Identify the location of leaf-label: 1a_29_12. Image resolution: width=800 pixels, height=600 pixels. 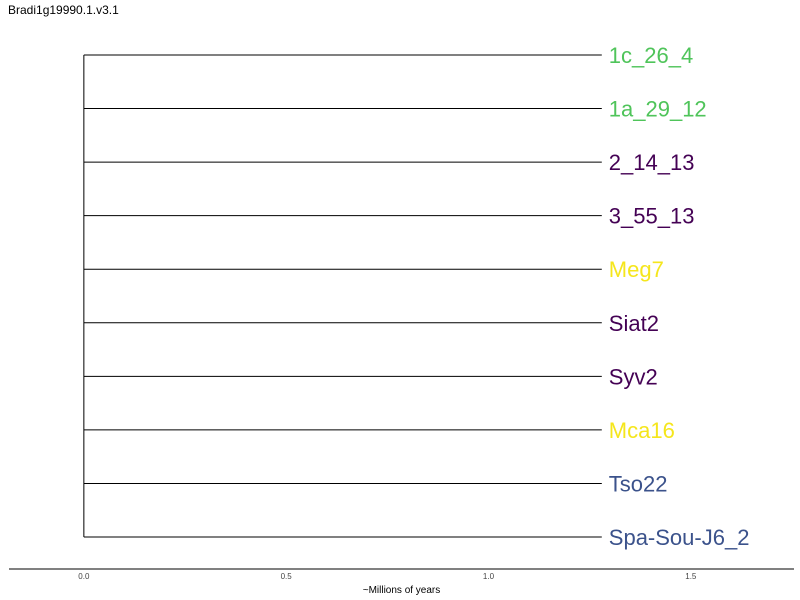
(658, 109).